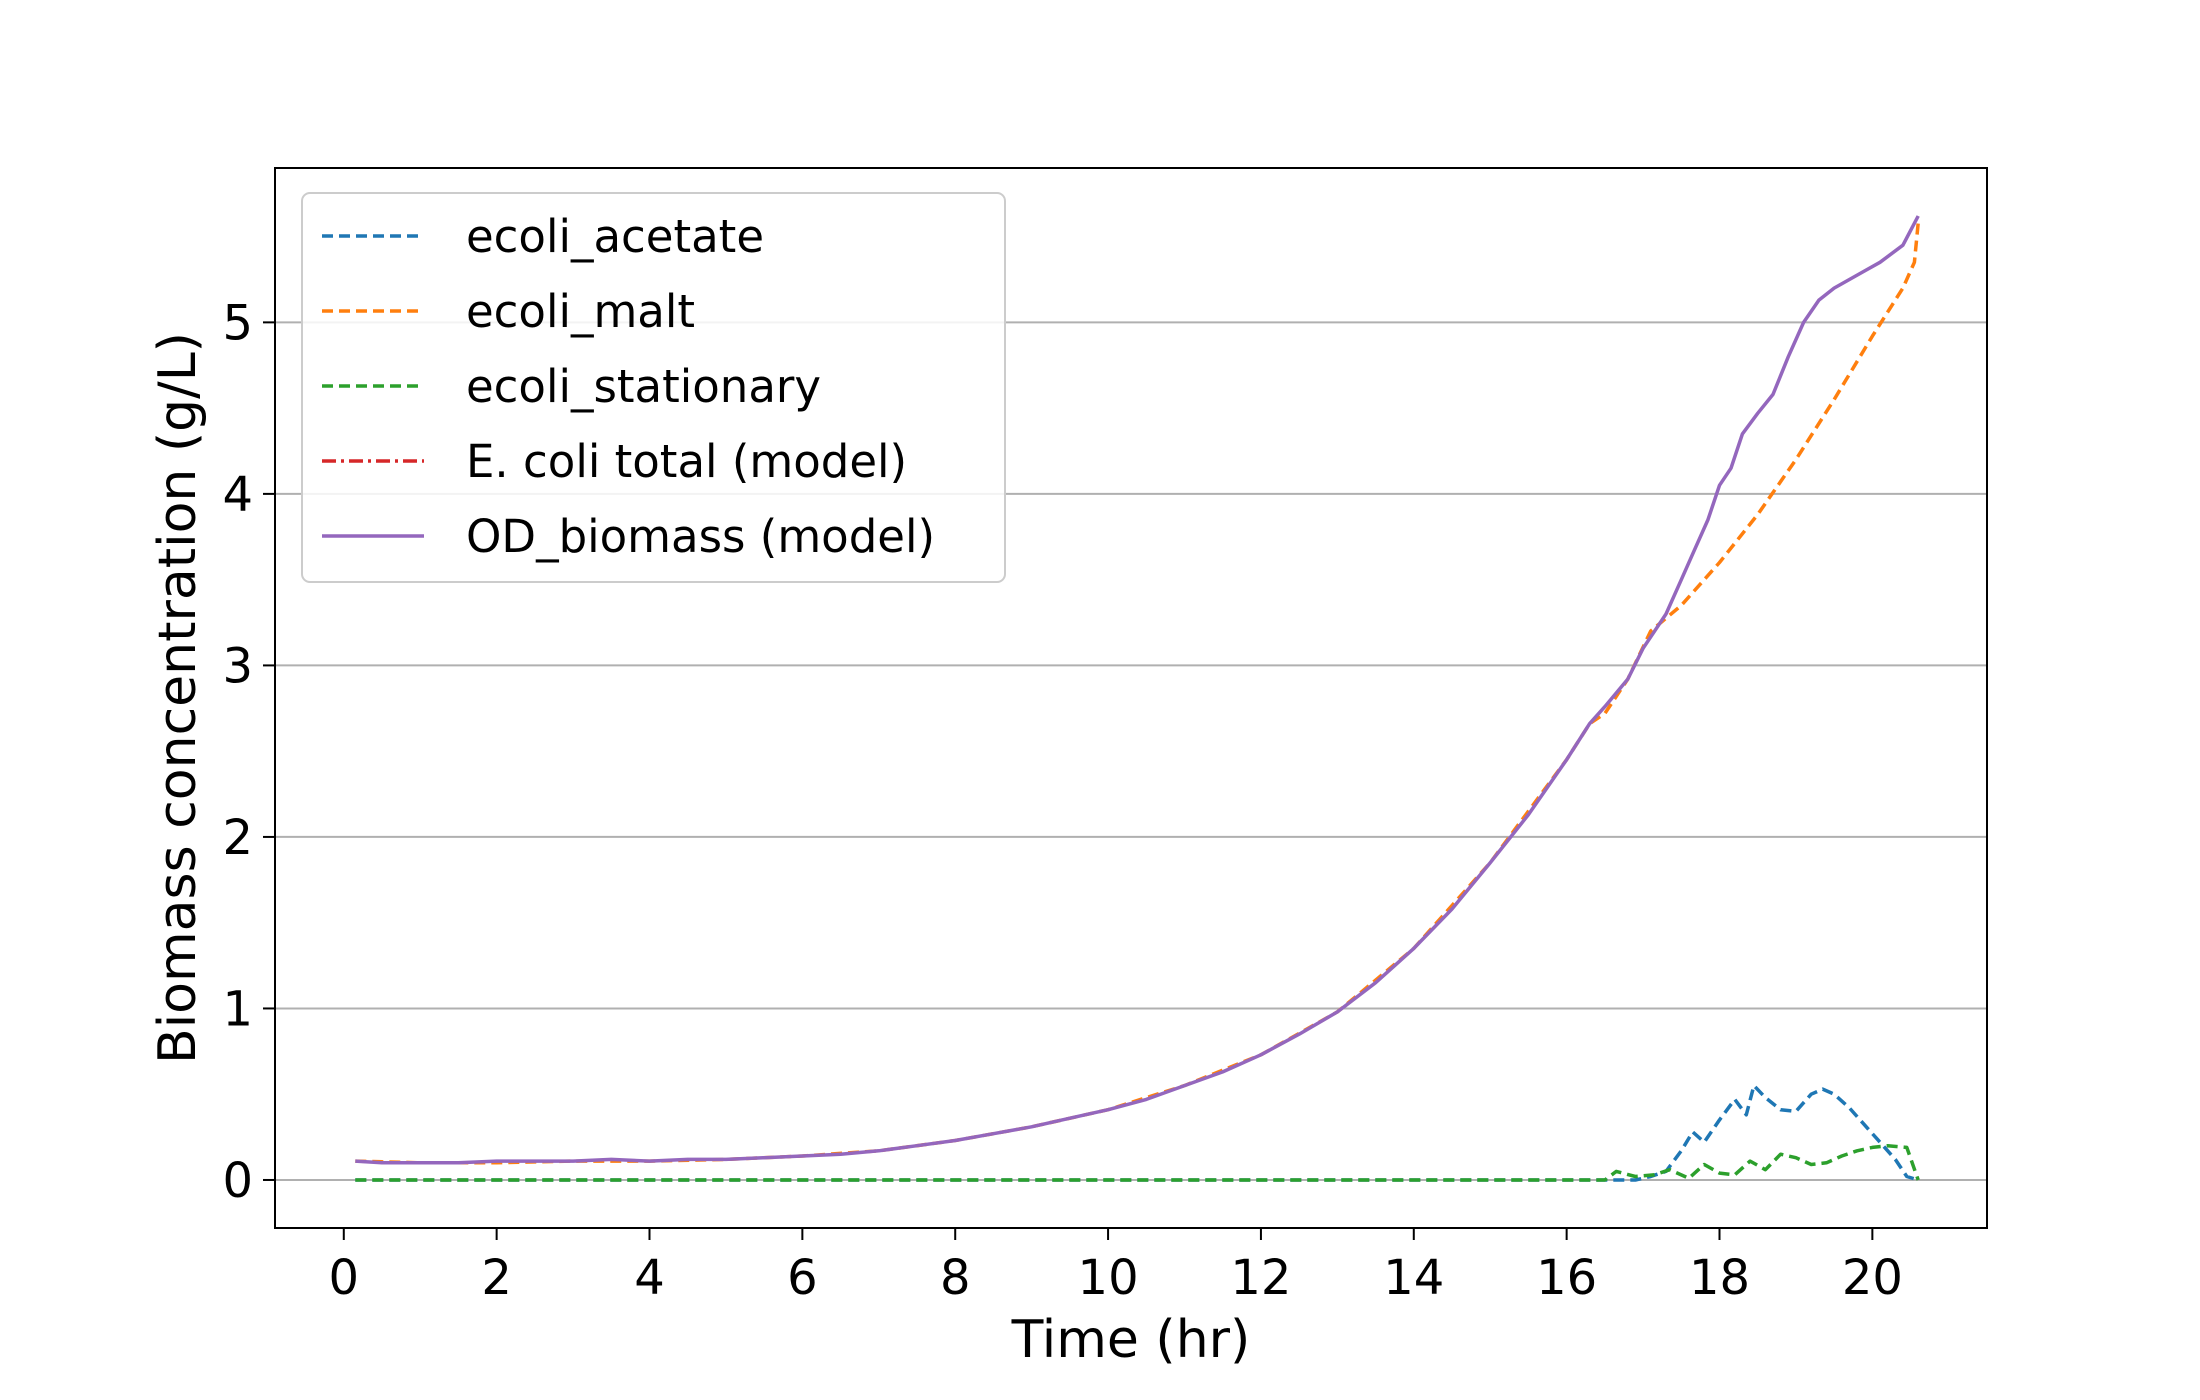 The height and width of the screenshot is (1400, 2200). What do you see at coordinates (1719, 1278) in the screenshot?
I see `x-tick-label: 18` at bounding box center [1719, 1278].